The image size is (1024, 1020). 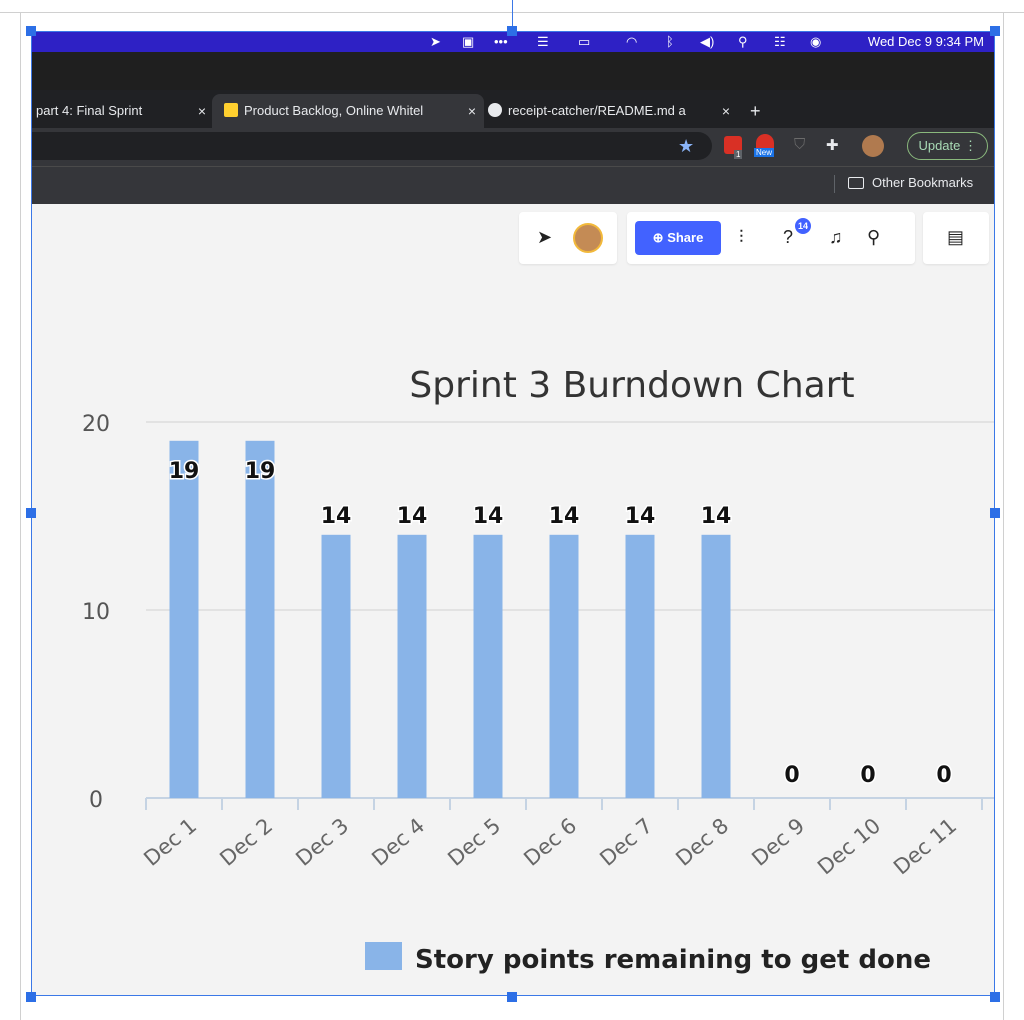 What do you see at coordinates (702, 841) in the screenshot?
I see `x-tick-label: Dec 8` at bounding box center [702, 841].